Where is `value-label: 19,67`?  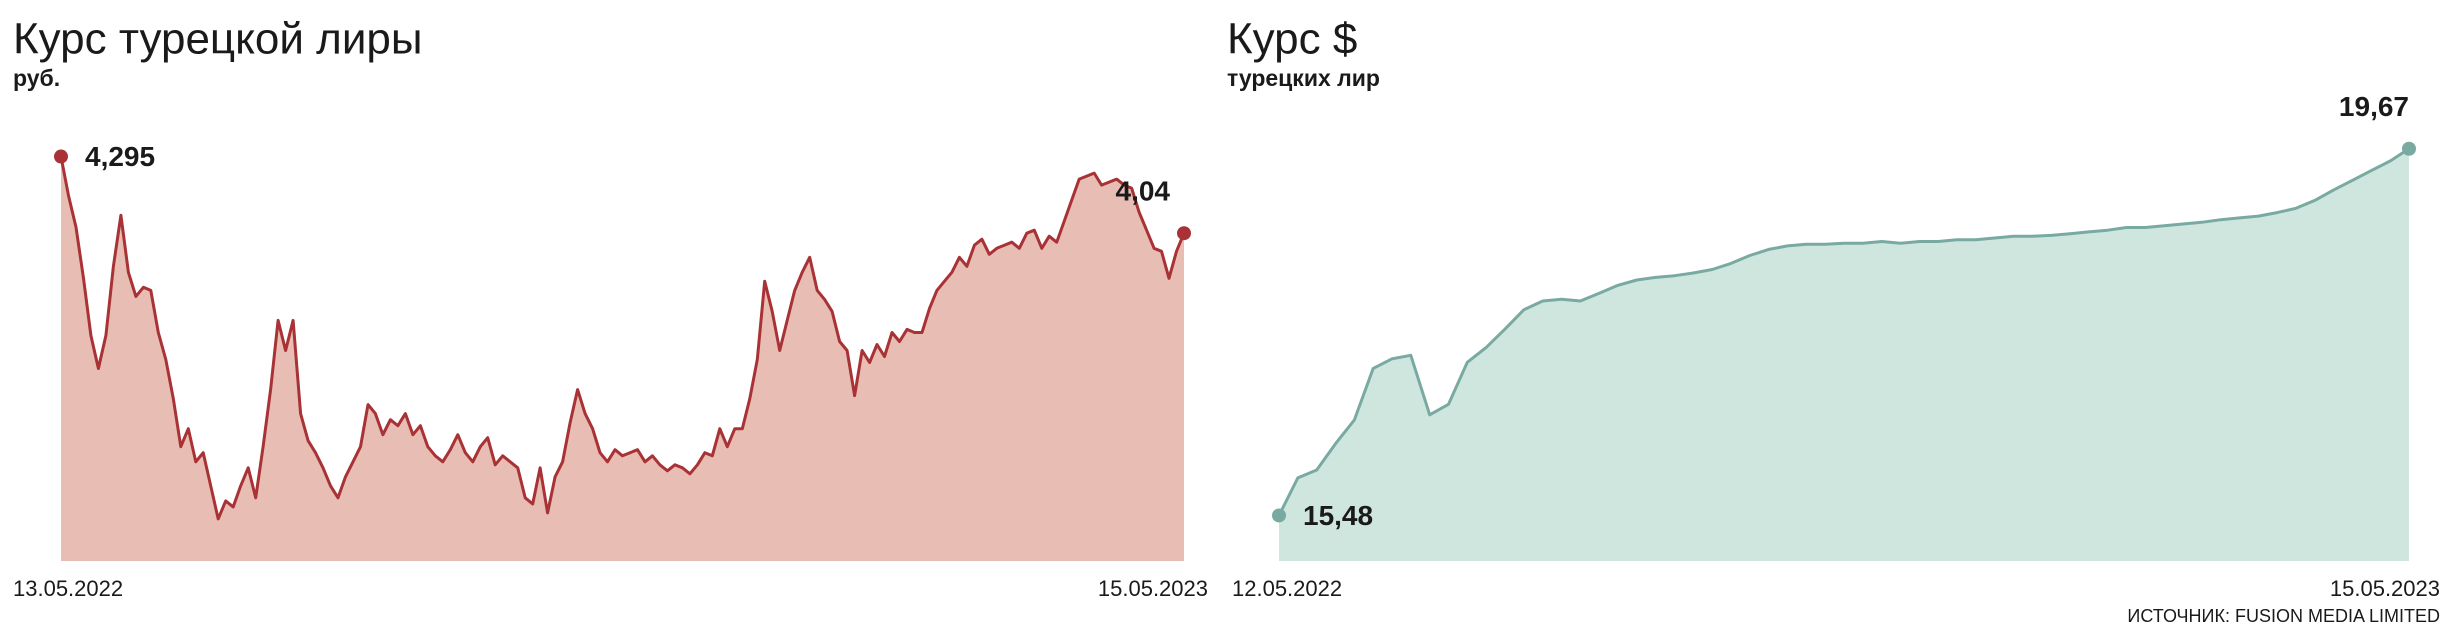
value-label: 19,67 is located at coordinates (2374, 106).